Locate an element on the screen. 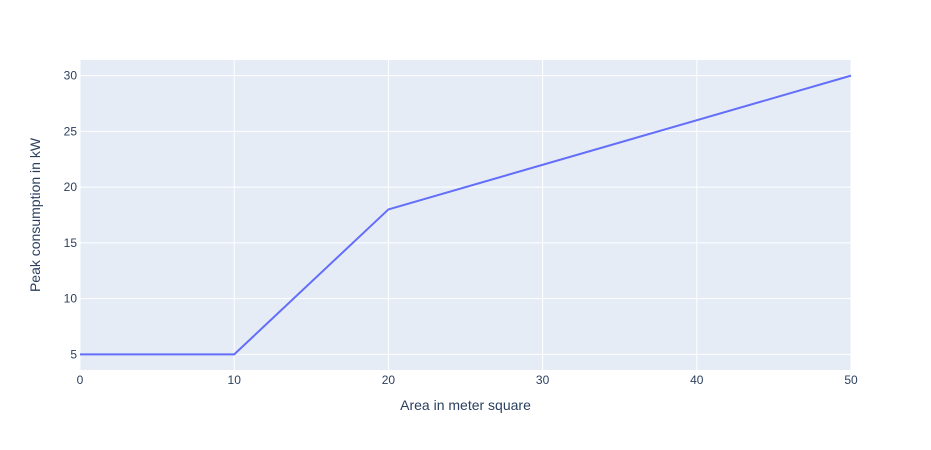 This screenshot has height=450, width=931. x-axis-title: Area in meter square is located at coordinates (465, 405).